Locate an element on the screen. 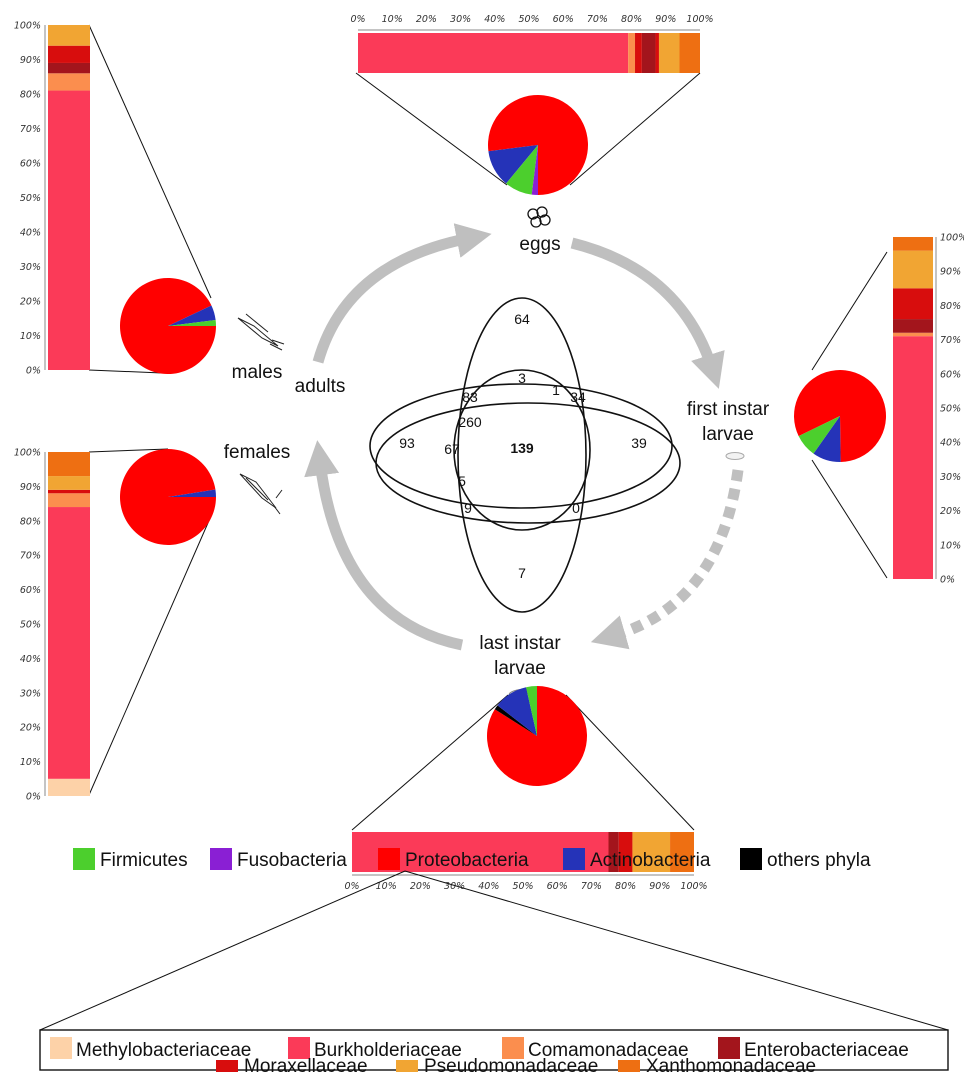  eggs-icon is located at coordinates (539, 217).